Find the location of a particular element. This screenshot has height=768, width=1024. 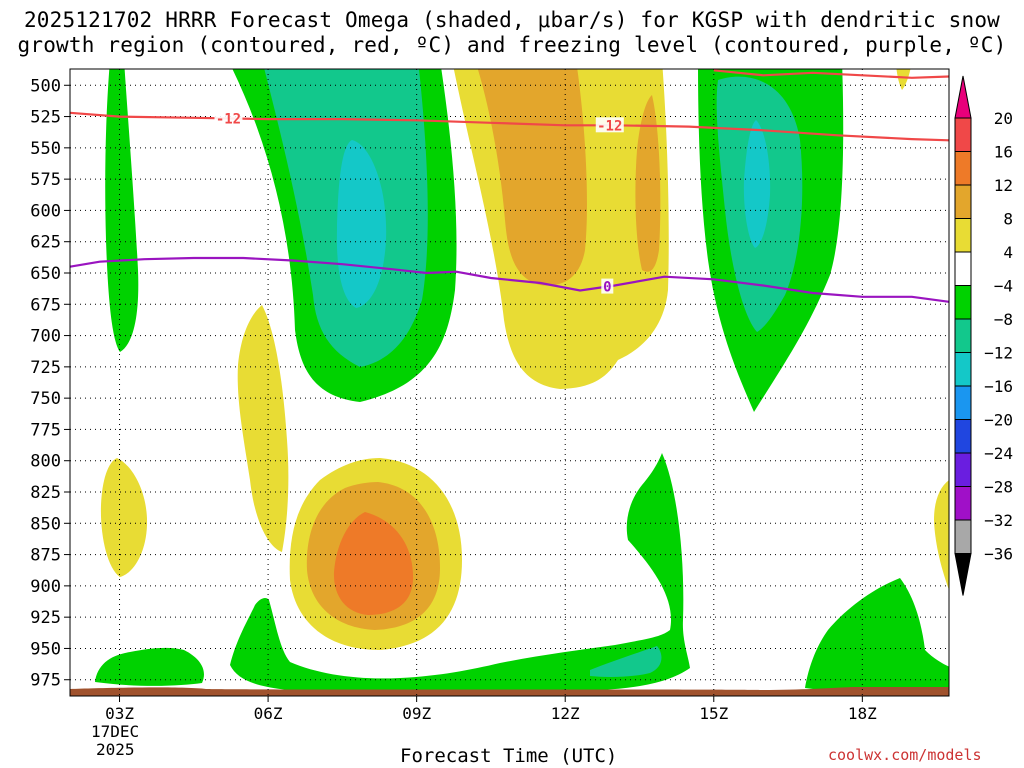

omega-contour-neg12-plume-west is located at coordinates (361, 224).